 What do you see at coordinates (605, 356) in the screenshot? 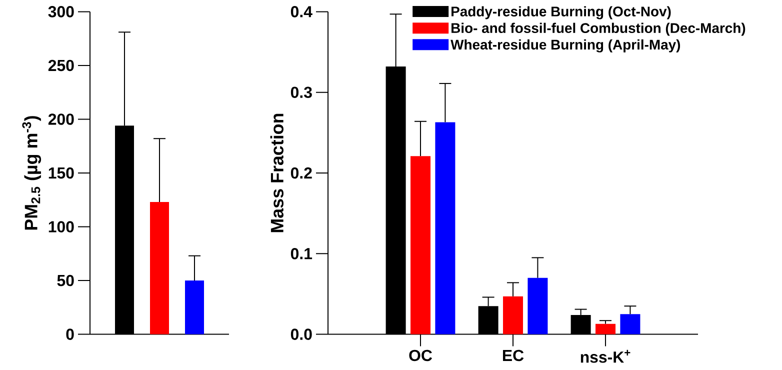
I see `x-tick-label: nss-K$^{+}$` at bounding box center [605, 356].